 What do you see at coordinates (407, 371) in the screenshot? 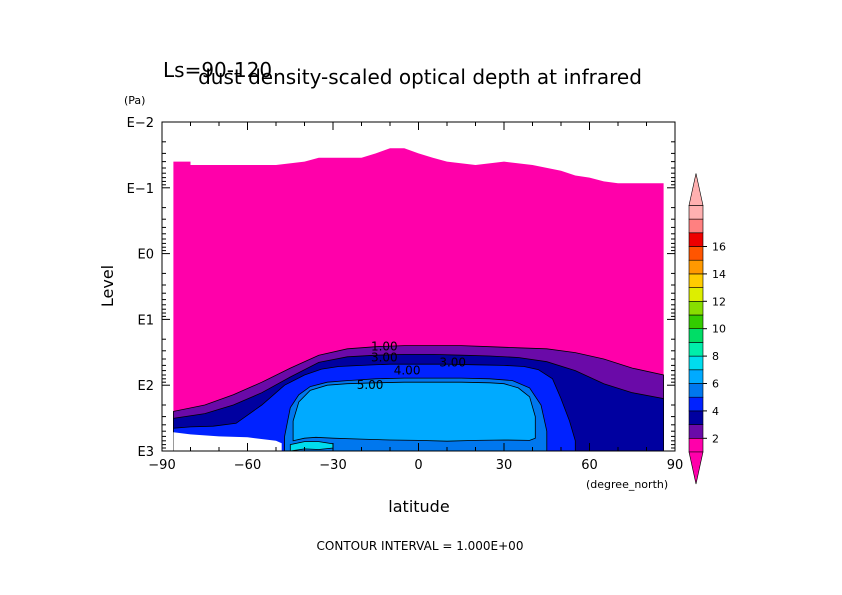
I see `contour-label: 4.00` at bounding box center [407, 371].